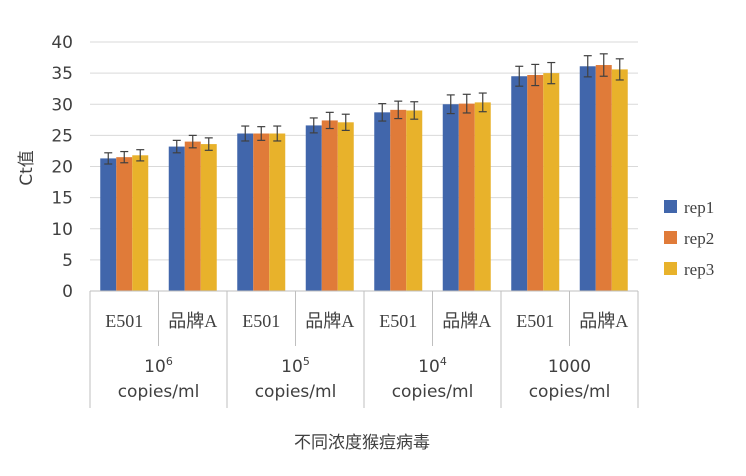  Describe the element at coordinates (362, 443) in the screenshot. I see `x-axis-label: 不同浓度猴痘病毒` at that location.